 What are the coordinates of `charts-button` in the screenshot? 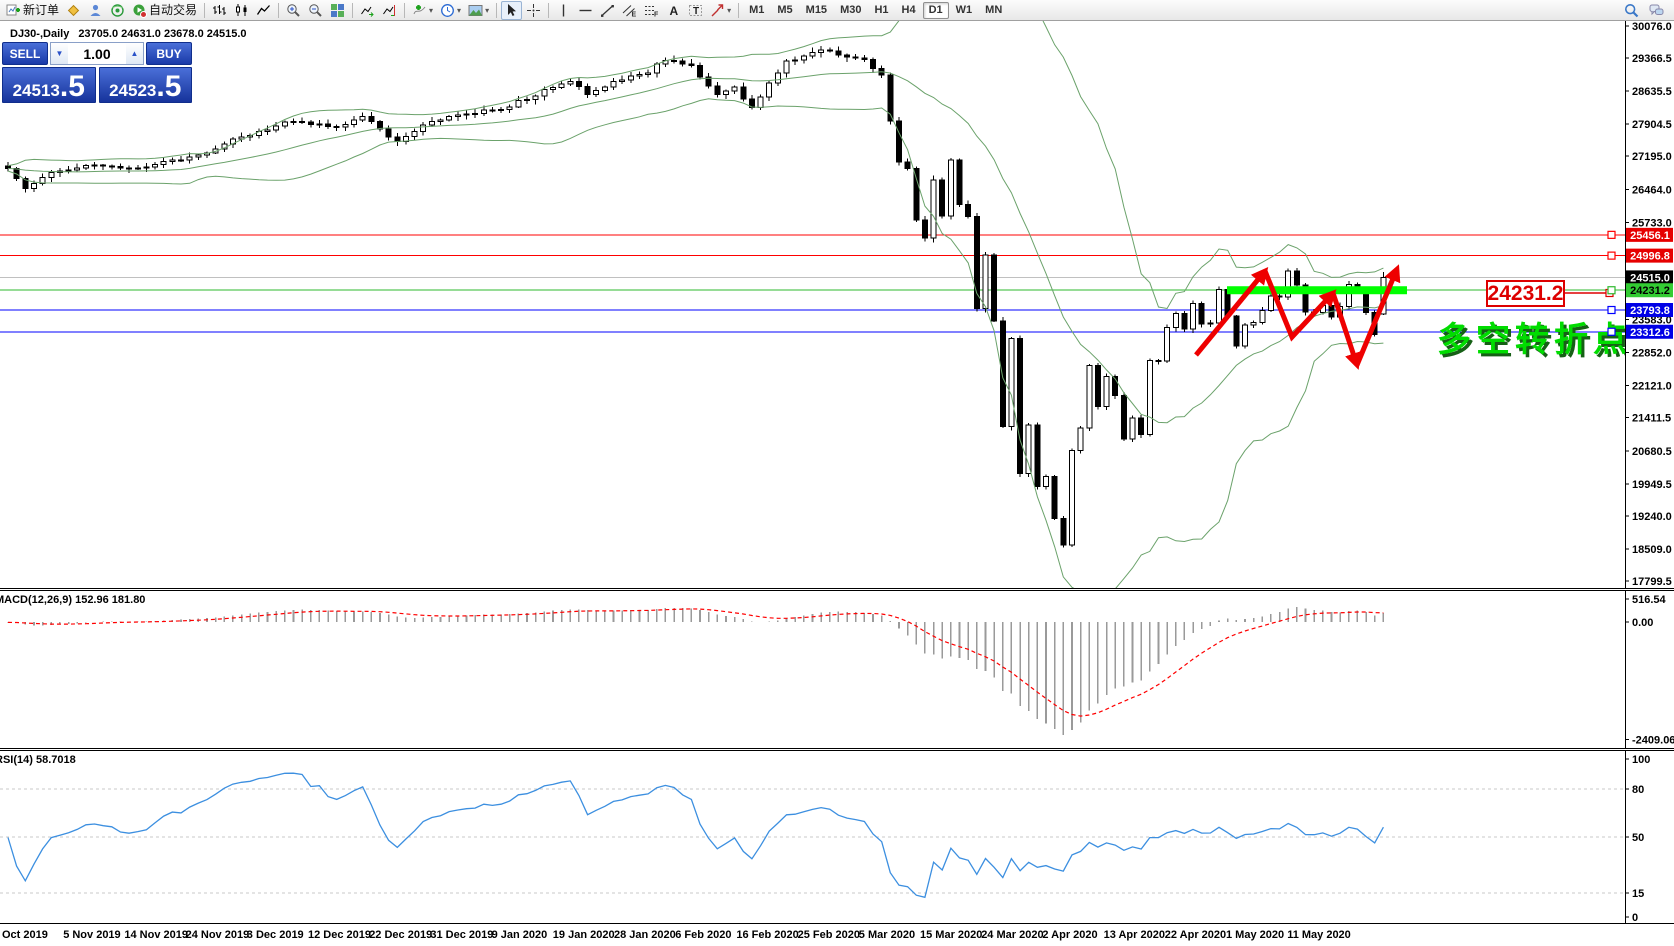 It's located at (73, 10).